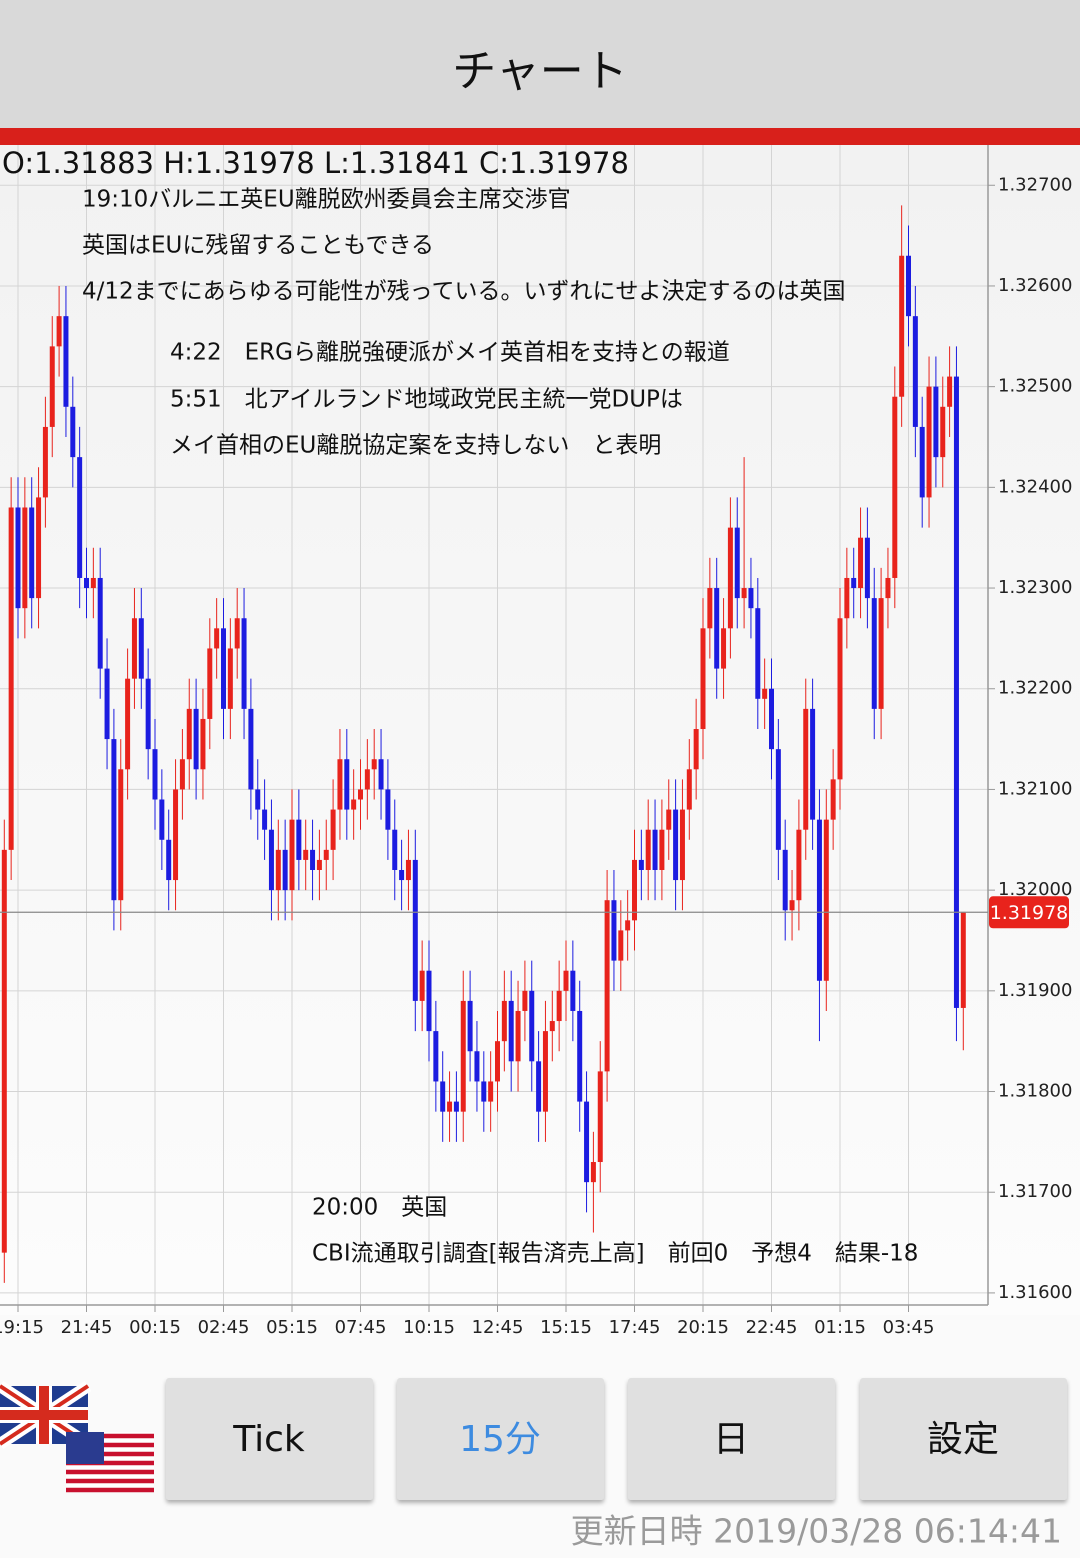 The image size is (1080, 1558). I want to click on annotation: 4/12までにあらゆる可能性が残っている。いずれにせよ決定するのは英国, so click(464, 292).